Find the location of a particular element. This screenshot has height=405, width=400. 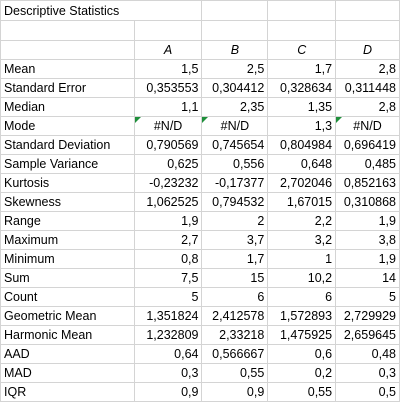

value-cell: 2 is located at coordinates (235, 221).